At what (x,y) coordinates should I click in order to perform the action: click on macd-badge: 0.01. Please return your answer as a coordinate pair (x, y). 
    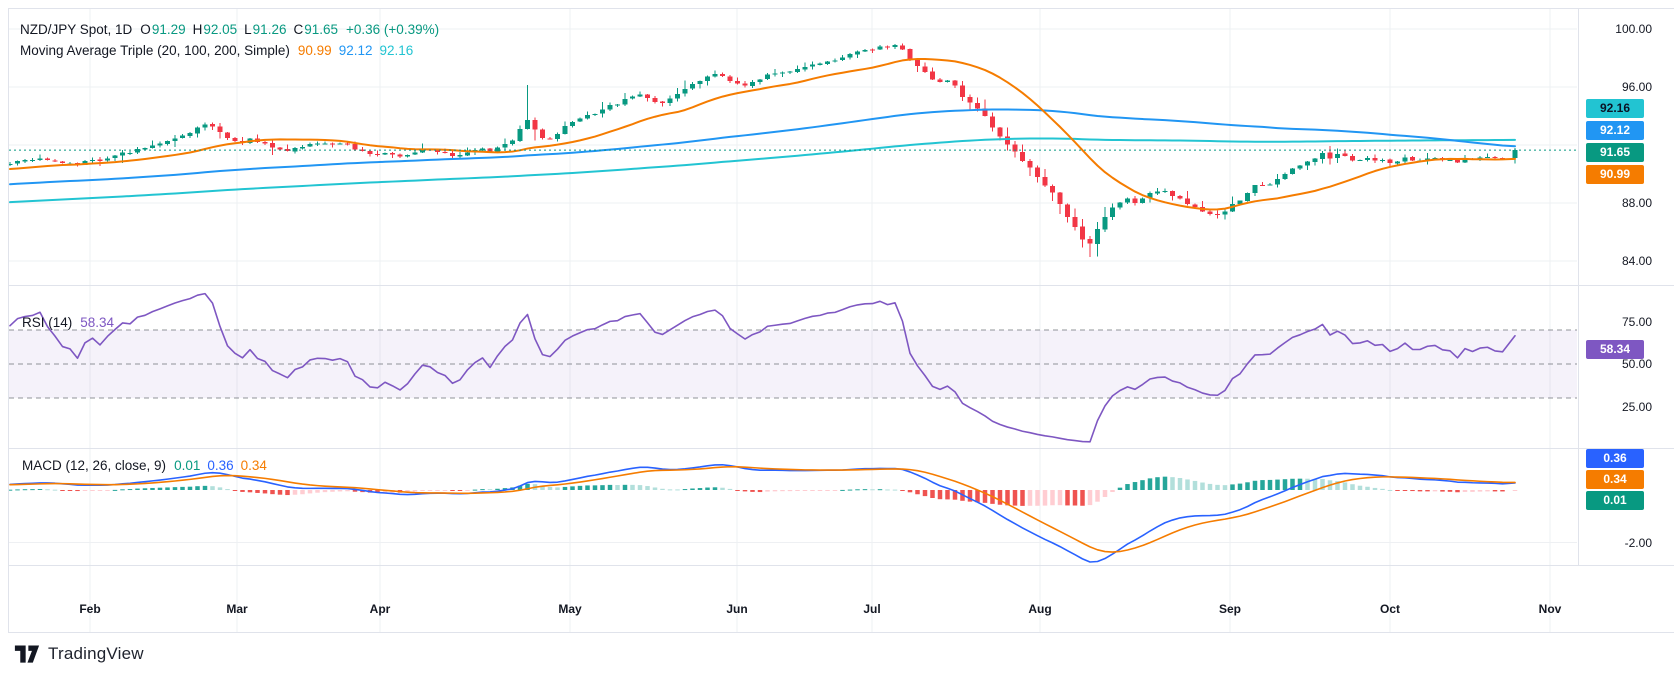
    Looking at the image, I should click on (1615, 500).